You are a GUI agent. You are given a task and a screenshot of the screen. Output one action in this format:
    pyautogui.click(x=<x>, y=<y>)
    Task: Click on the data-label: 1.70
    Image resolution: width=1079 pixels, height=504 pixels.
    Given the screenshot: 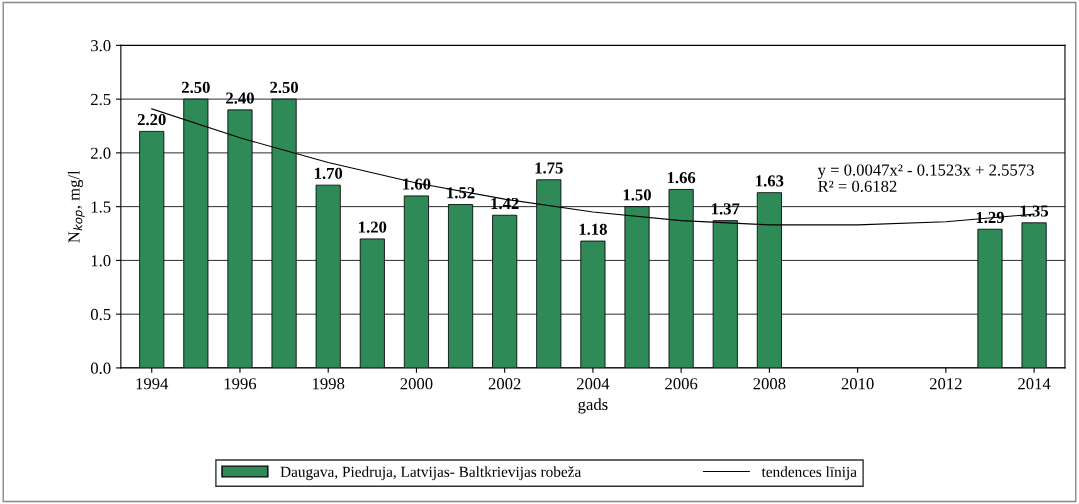 What is the action you would take?
    pyautogui.click(x=328, y=173)
    